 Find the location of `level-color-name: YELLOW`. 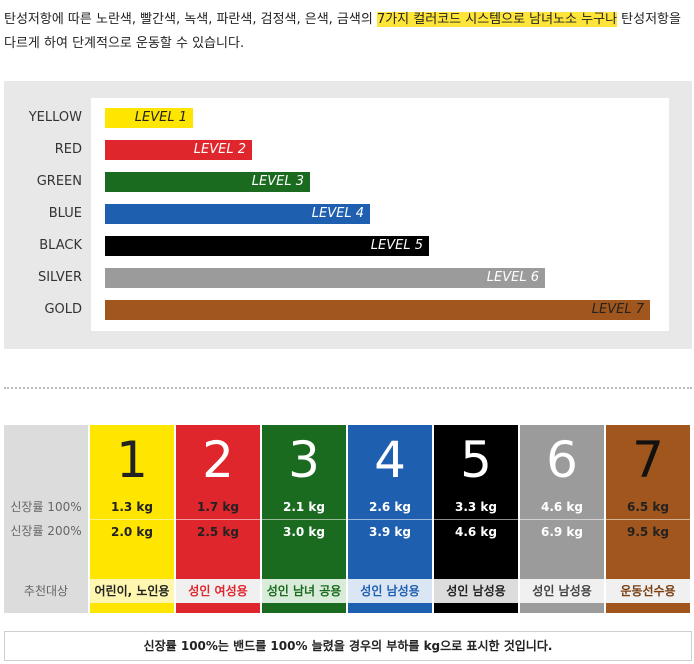

level-color-name: YELLOW is located at coordinates (55, 117).